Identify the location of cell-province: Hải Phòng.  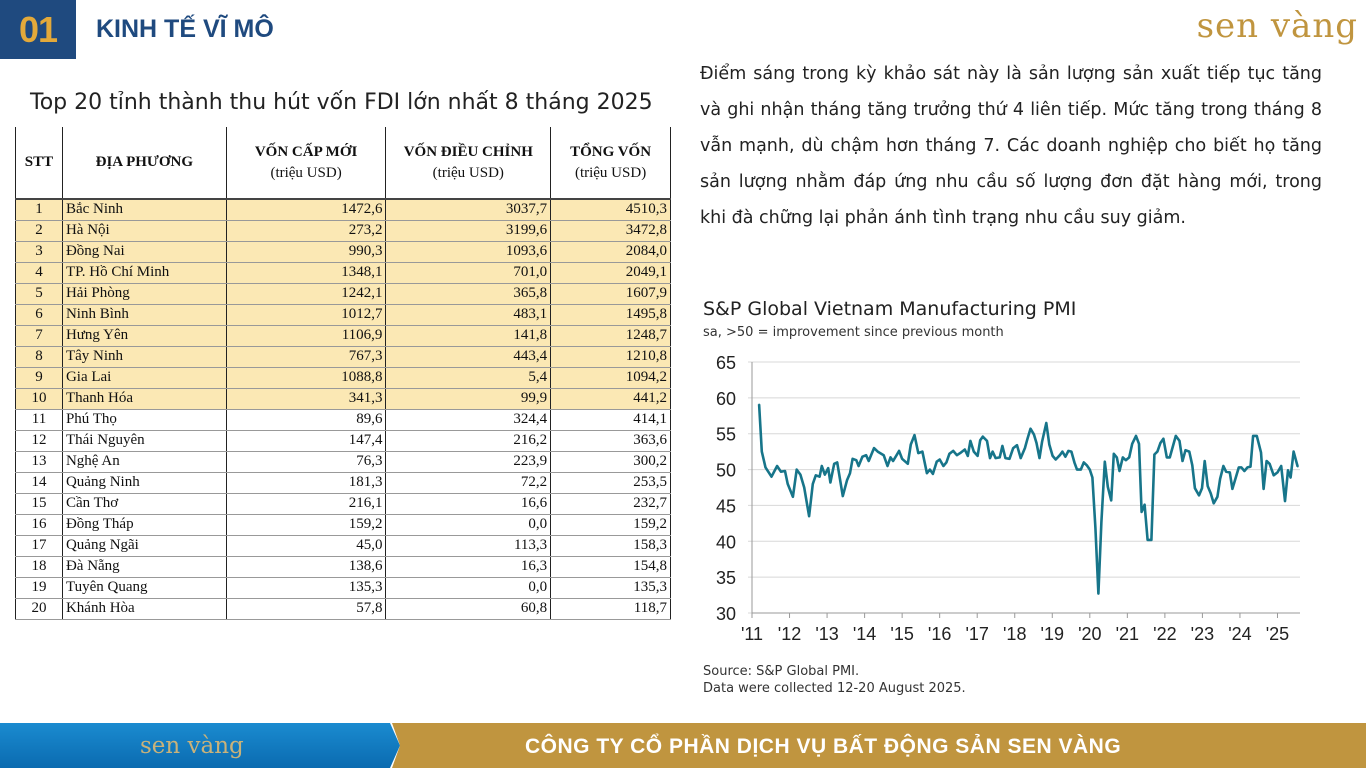
(144, 293).